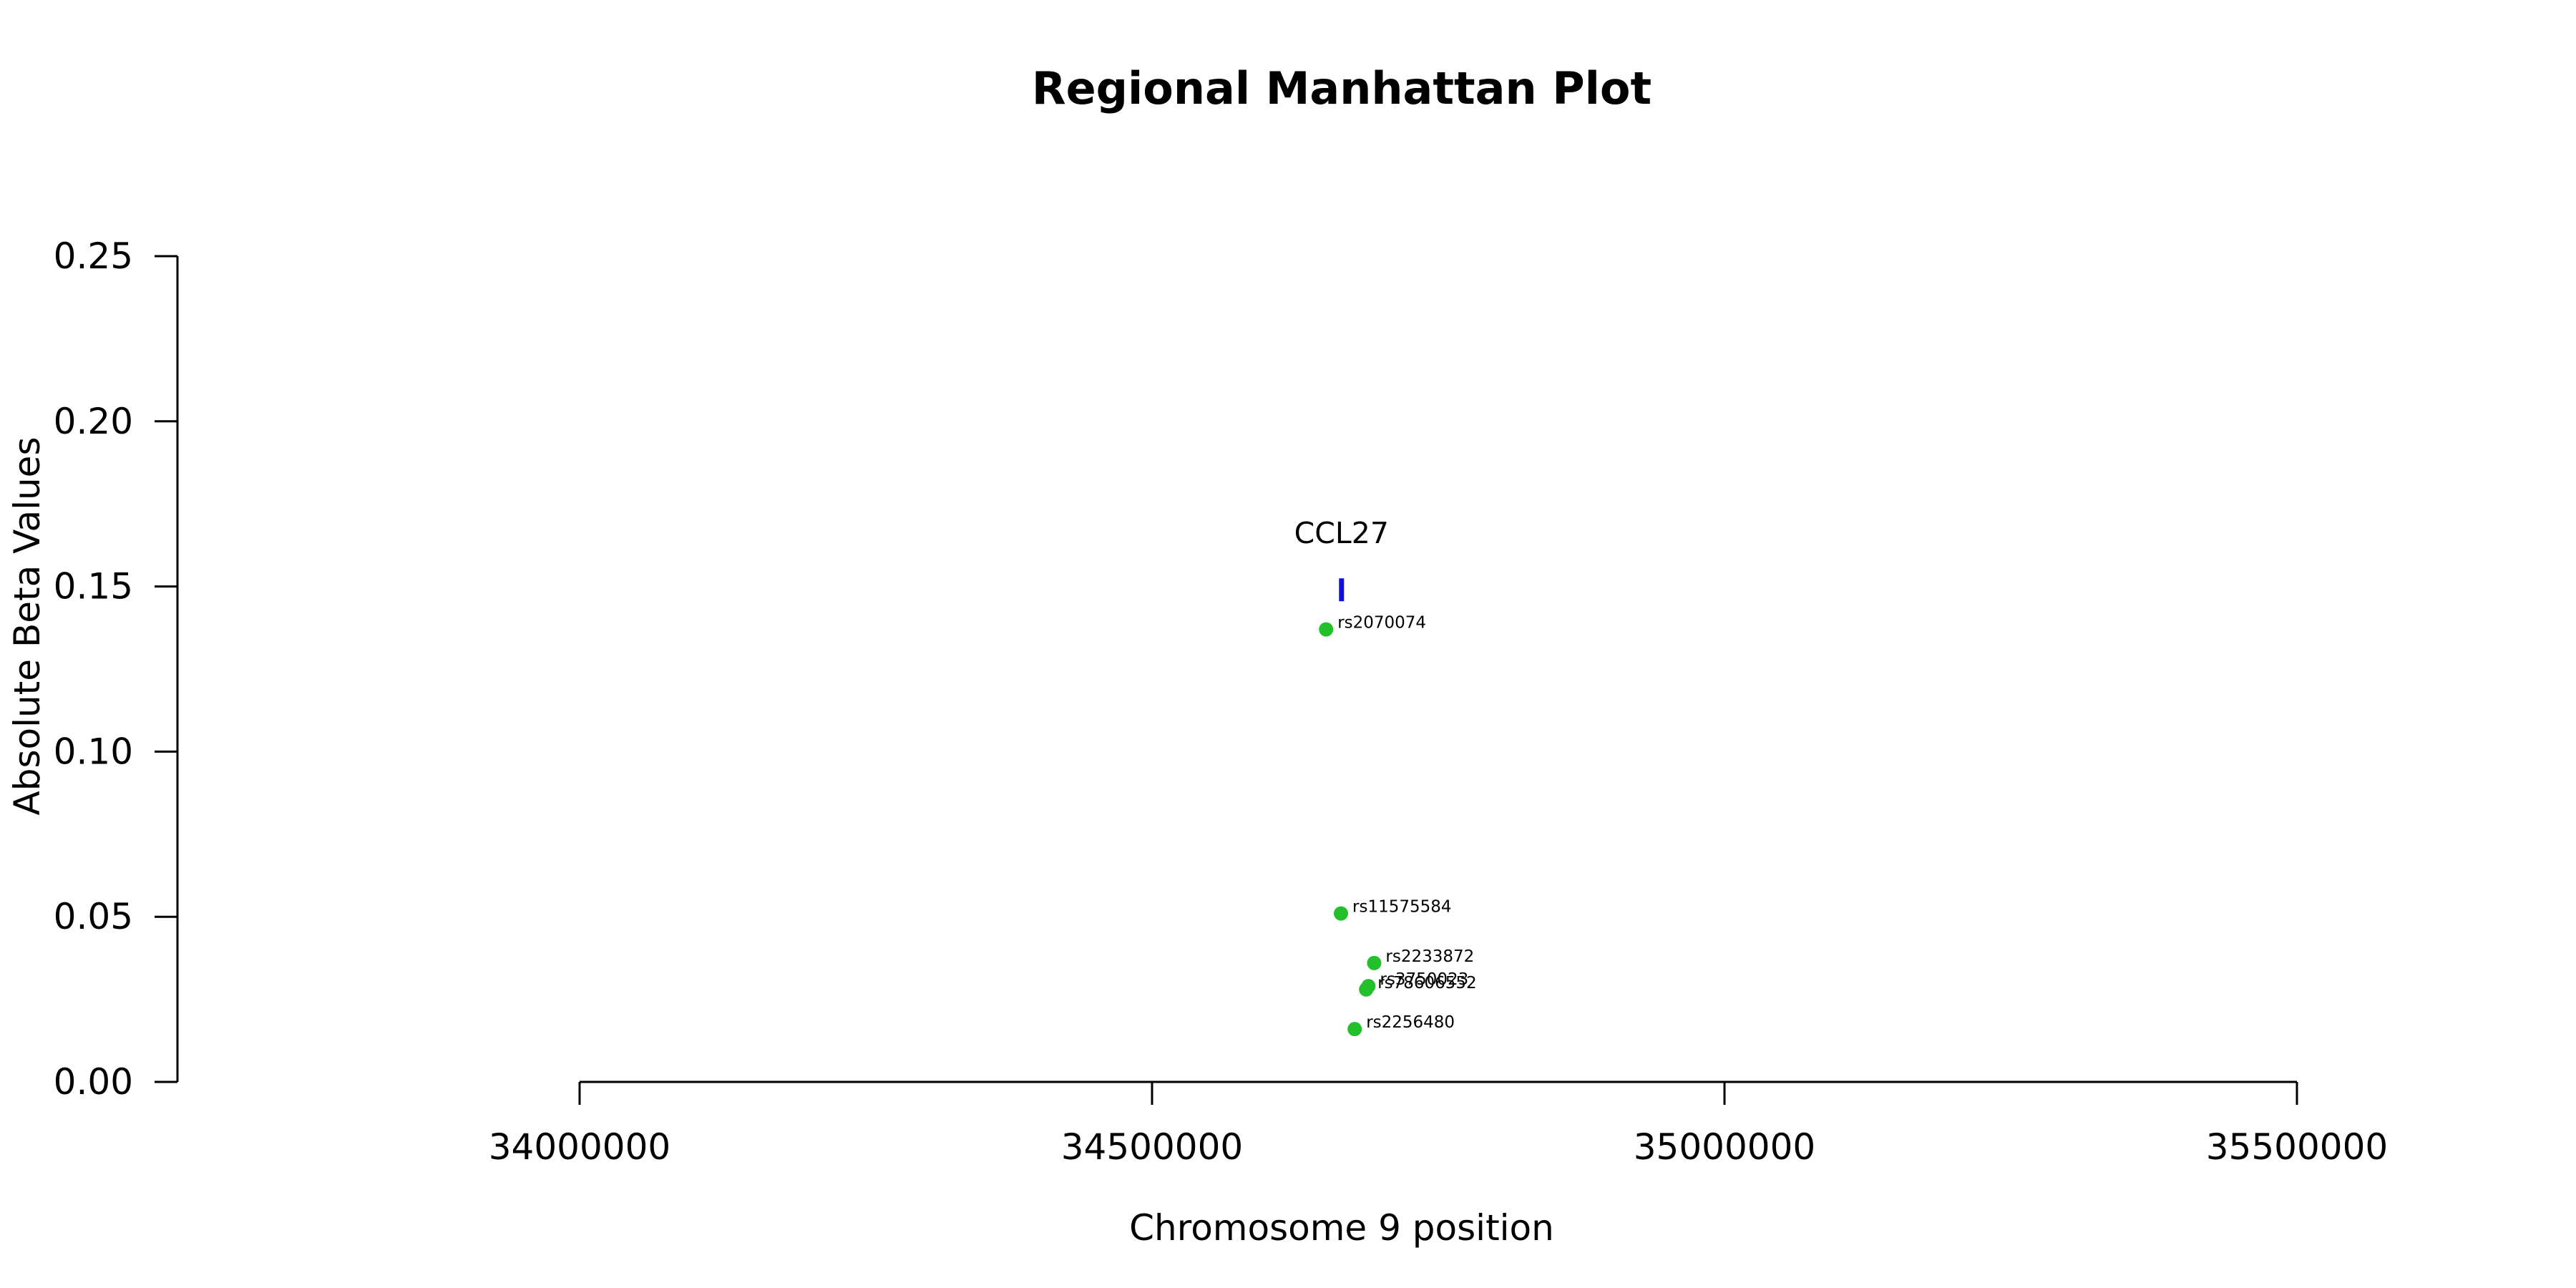 The height and width of the screenshot is (1288, 2576). Describe the element at coordinates (27, 626) in the screenshot. I see `y-axis-label: Absolute Beta Values` at that location.